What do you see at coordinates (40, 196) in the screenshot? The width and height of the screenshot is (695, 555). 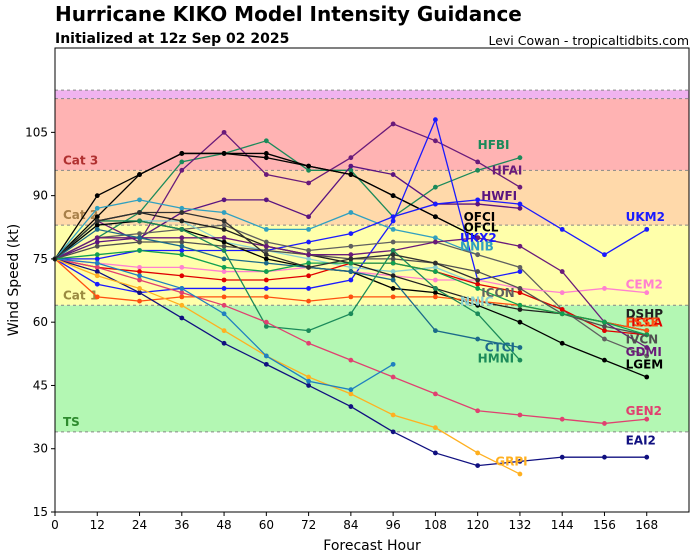 I see `y-tick-label: 90` at bounding box center [40, 196].